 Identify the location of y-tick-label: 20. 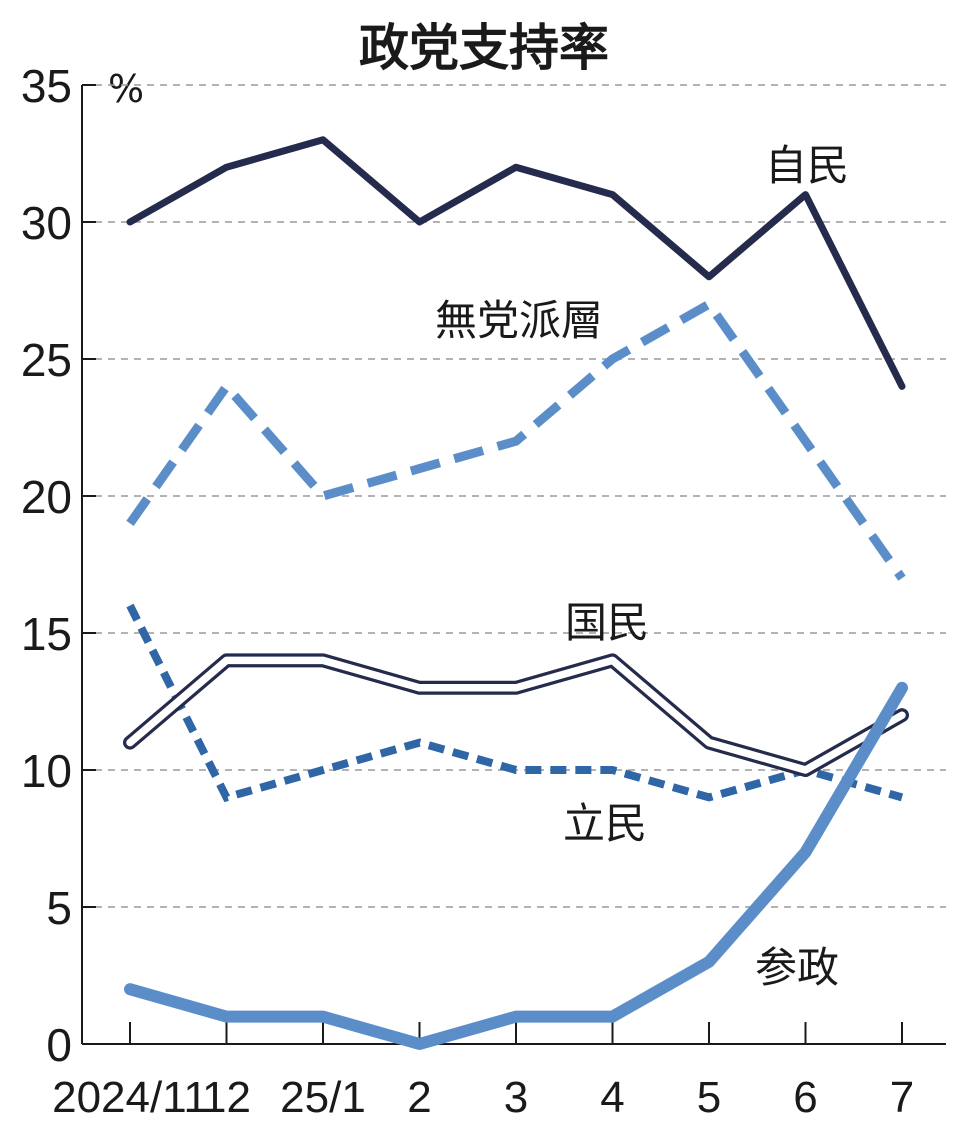
(46, 497).